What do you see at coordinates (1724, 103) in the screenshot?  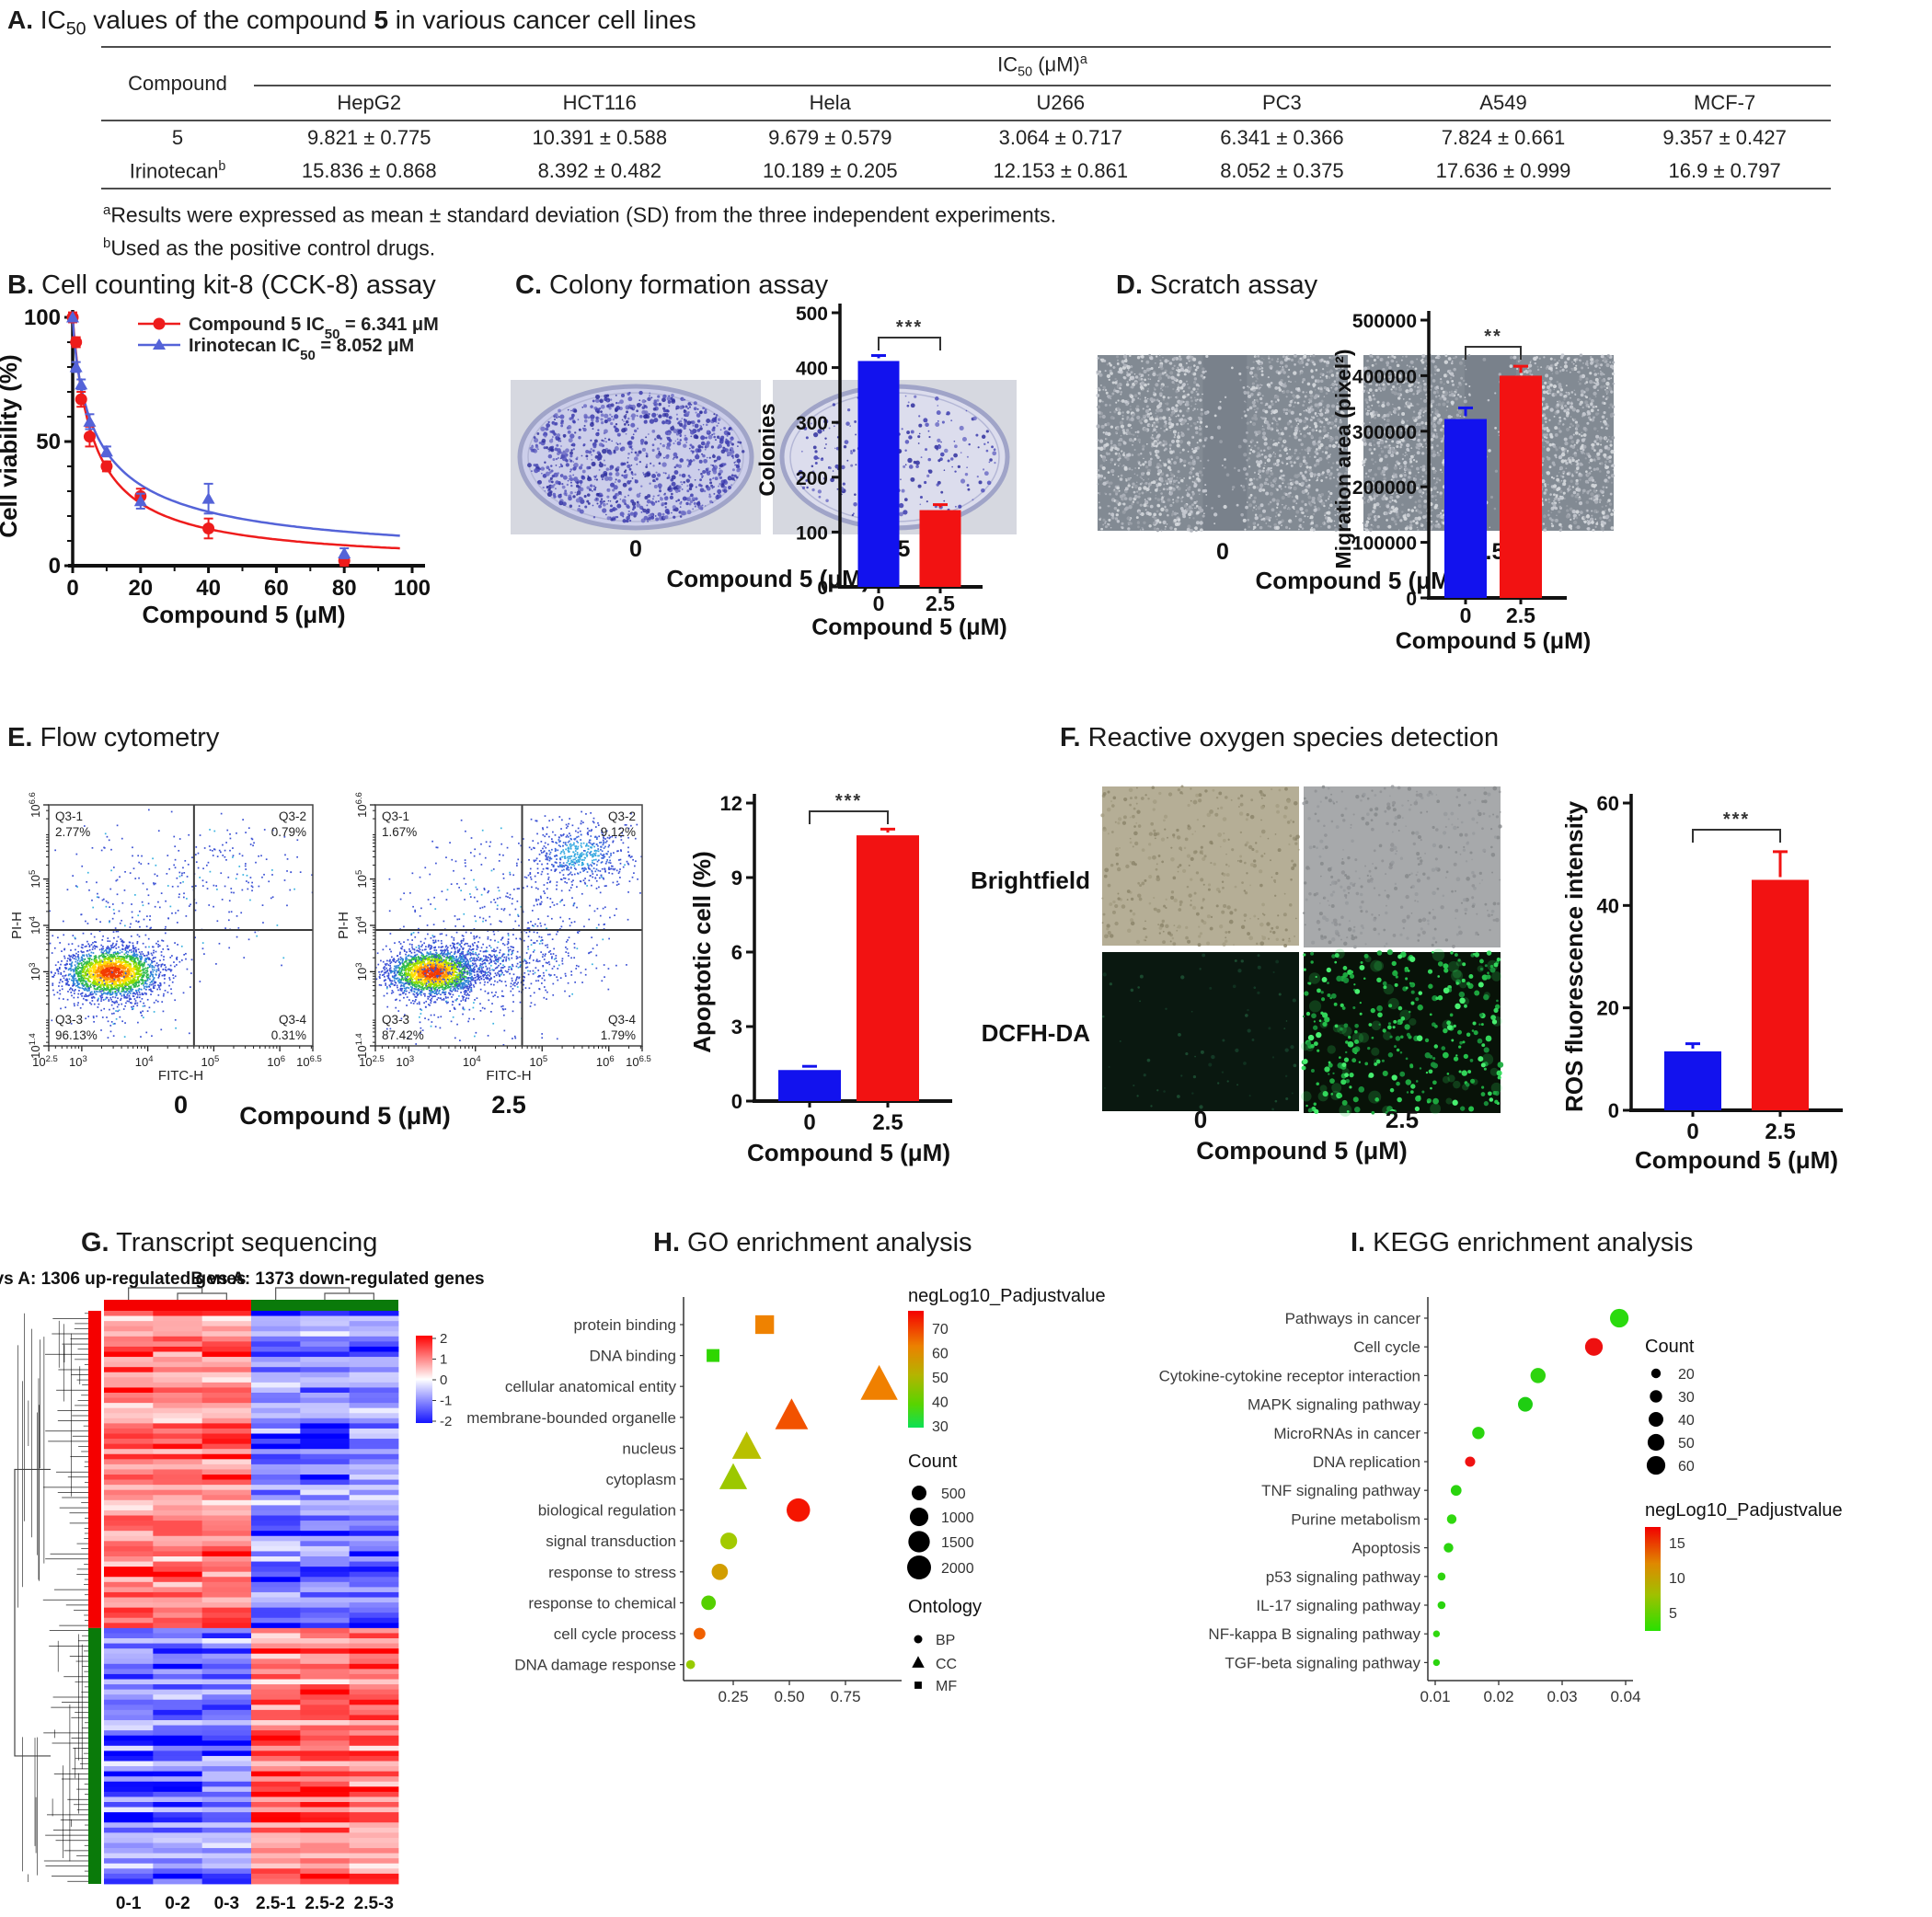 I see `col-header: MCF-7` at bounding box center [1724, 103].